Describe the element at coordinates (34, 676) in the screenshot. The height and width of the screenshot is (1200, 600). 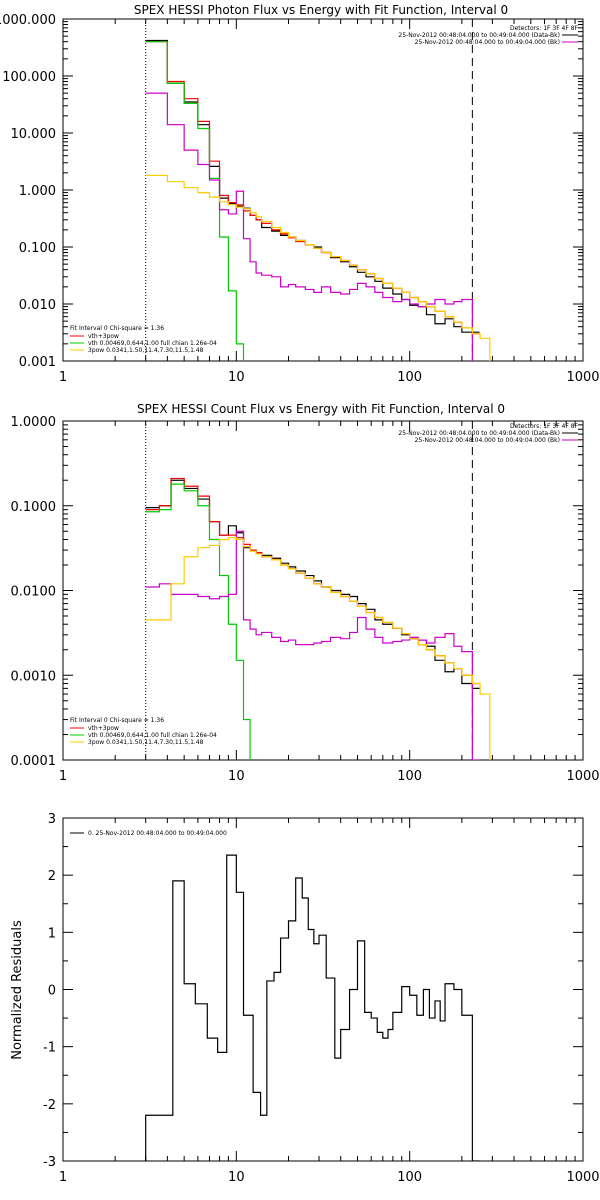
I see `count-ytick-label: 0.0010` at that location.